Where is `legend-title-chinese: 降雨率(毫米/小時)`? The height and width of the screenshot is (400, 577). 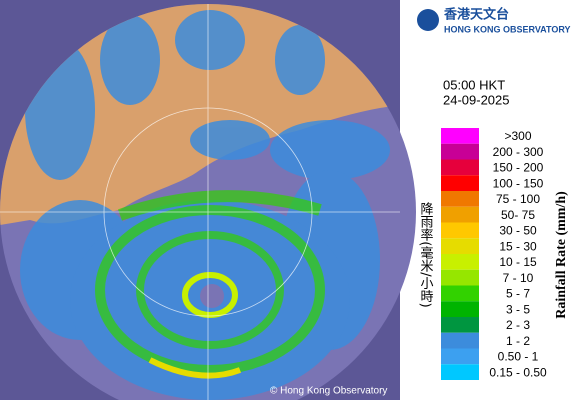 legend-title-chinese: 降雨率(毫米/小時) is located at coordinates (426, 255).